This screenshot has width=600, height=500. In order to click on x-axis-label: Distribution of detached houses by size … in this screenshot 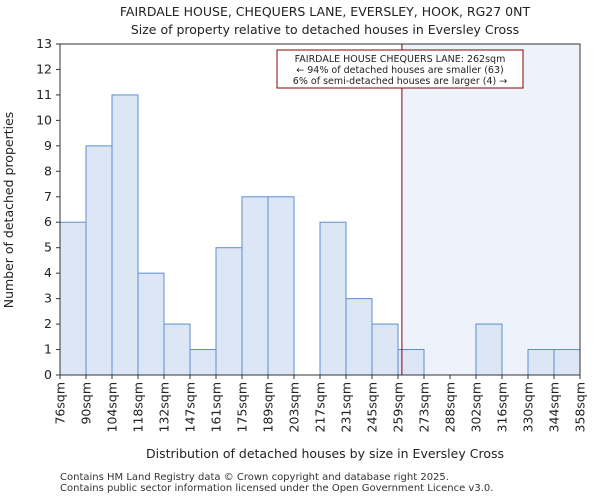, I will do `click(325, 453)`.